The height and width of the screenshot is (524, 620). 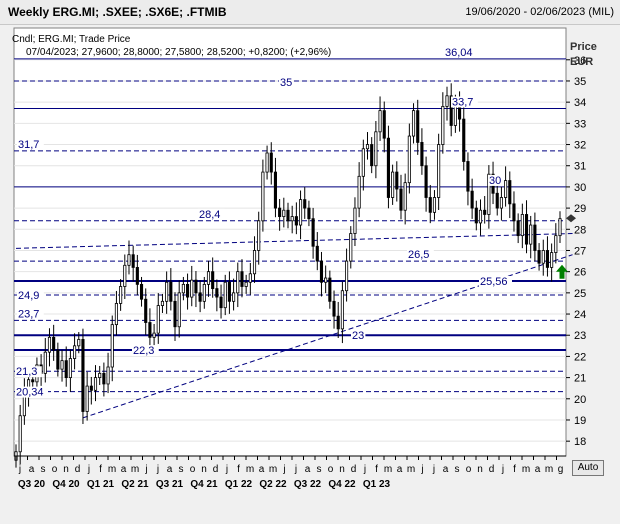 I want to click on y-tick-label: 34, so click(x=580, y=103).